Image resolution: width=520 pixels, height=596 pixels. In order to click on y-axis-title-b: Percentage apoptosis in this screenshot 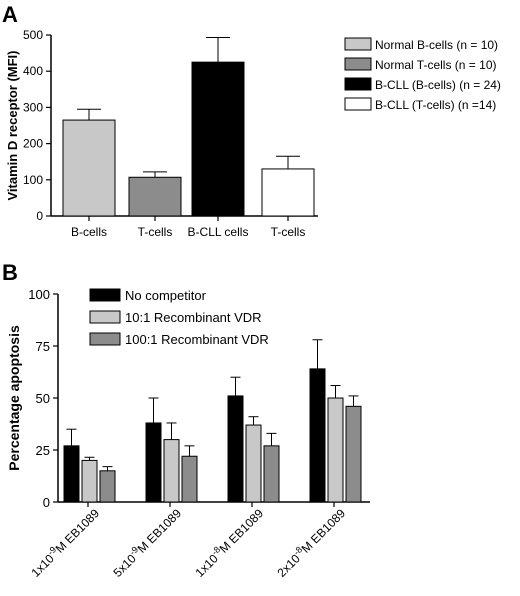, I will do `click(14, 398)`.